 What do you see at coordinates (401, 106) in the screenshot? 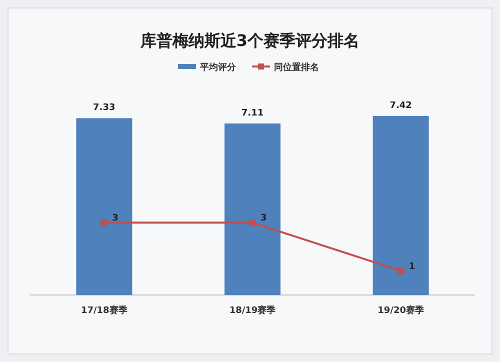
I see `data-label: 7.42` at bounding box center [401, 106].